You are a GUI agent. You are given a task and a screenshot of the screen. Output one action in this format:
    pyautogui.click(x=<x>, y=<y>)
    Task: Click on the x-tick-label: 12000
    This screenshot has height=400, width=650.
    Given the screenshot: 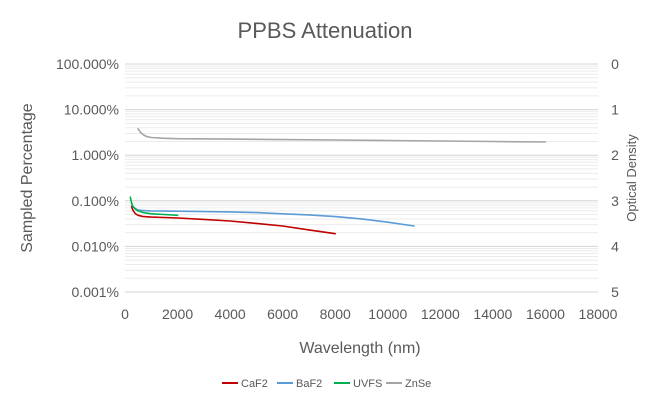 What is the action you would take?
    pyautogui.click(x=440, y=314)
    